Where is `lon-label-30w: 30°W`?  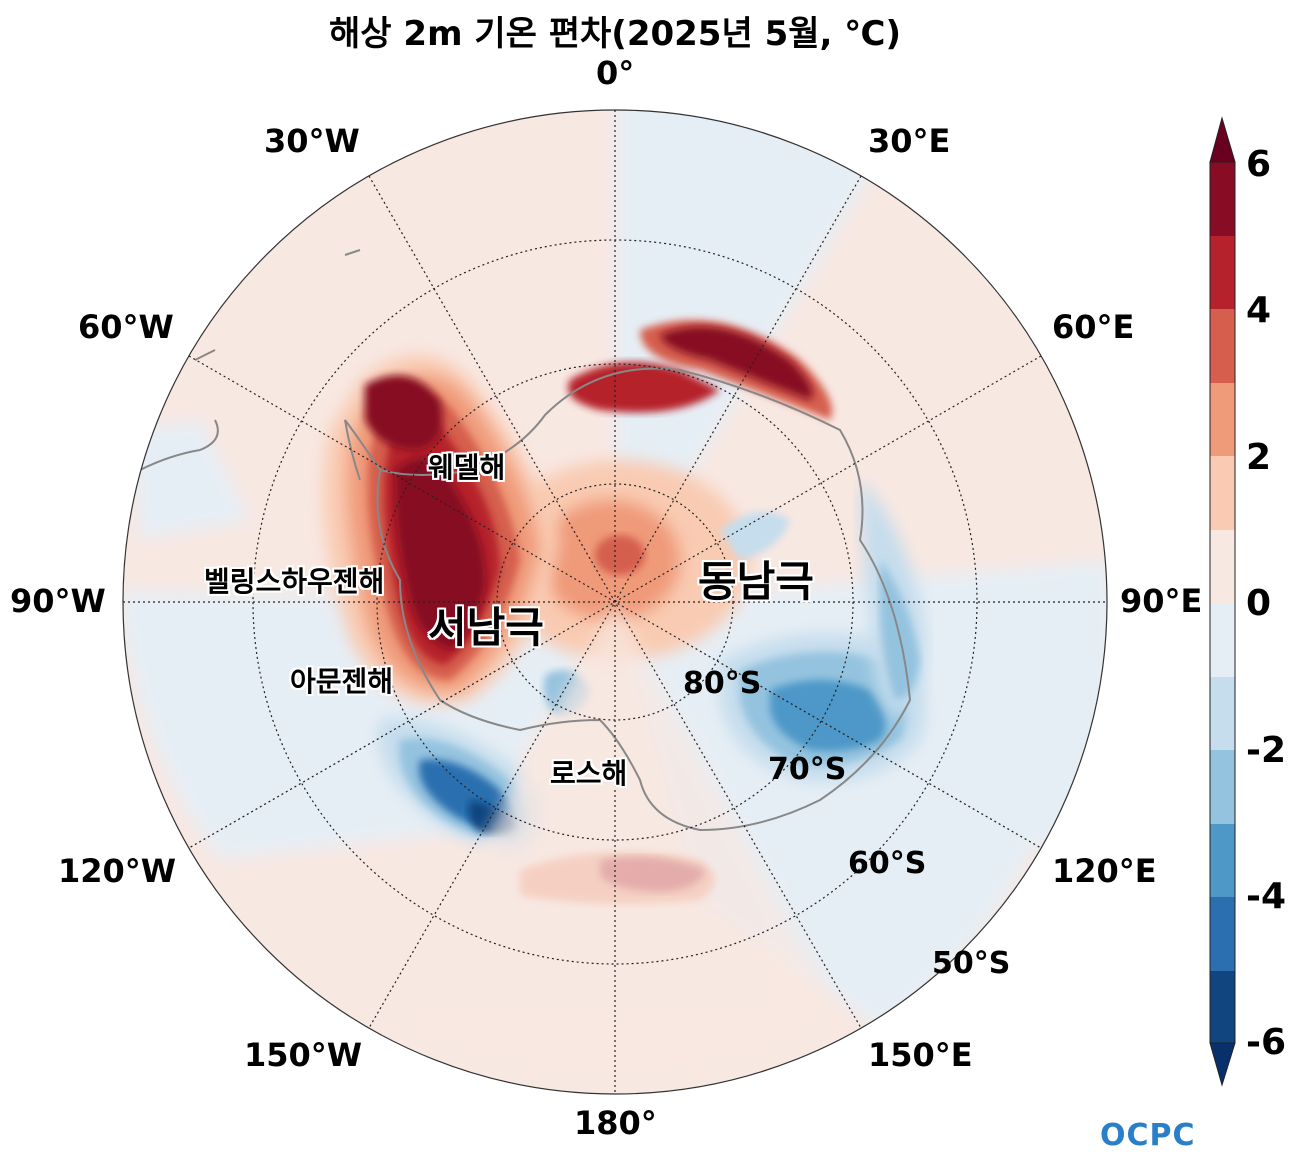
lon-label-30w: 30°W is located at coordinates (312, 141).